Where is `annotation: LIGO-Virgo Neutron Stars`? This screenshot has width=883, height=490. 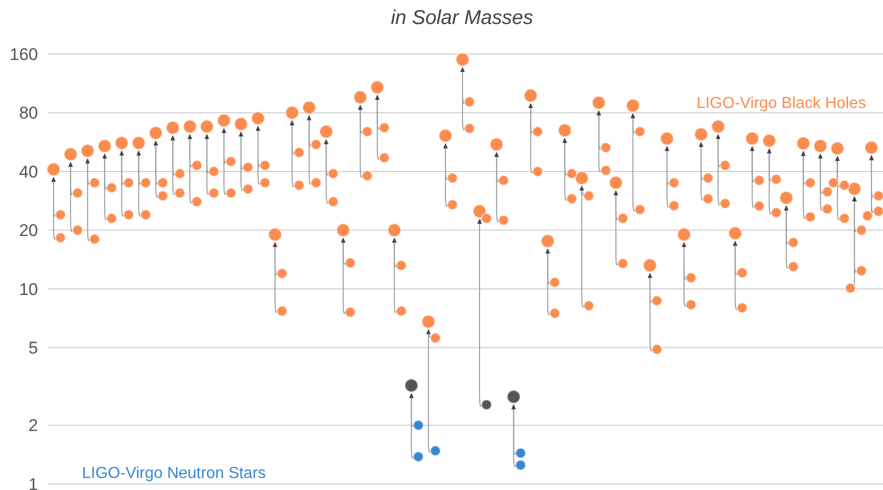 annotation: LIGO-Virgo Neutron Stars is located at coordinates (174, 473).